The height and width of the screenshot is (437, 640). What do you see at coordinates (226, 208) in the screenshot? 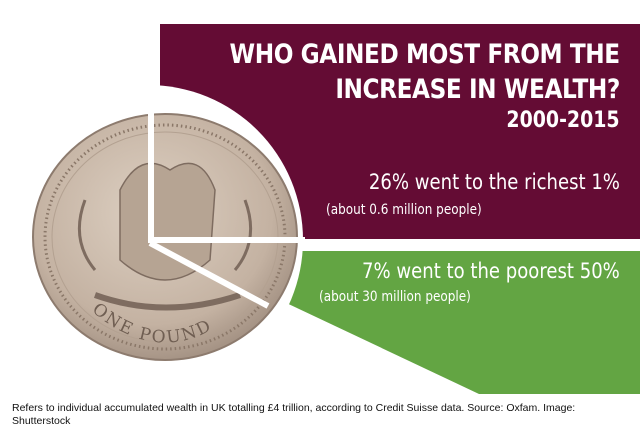
I see `pie-cuts` at bounding box center [226, 208].